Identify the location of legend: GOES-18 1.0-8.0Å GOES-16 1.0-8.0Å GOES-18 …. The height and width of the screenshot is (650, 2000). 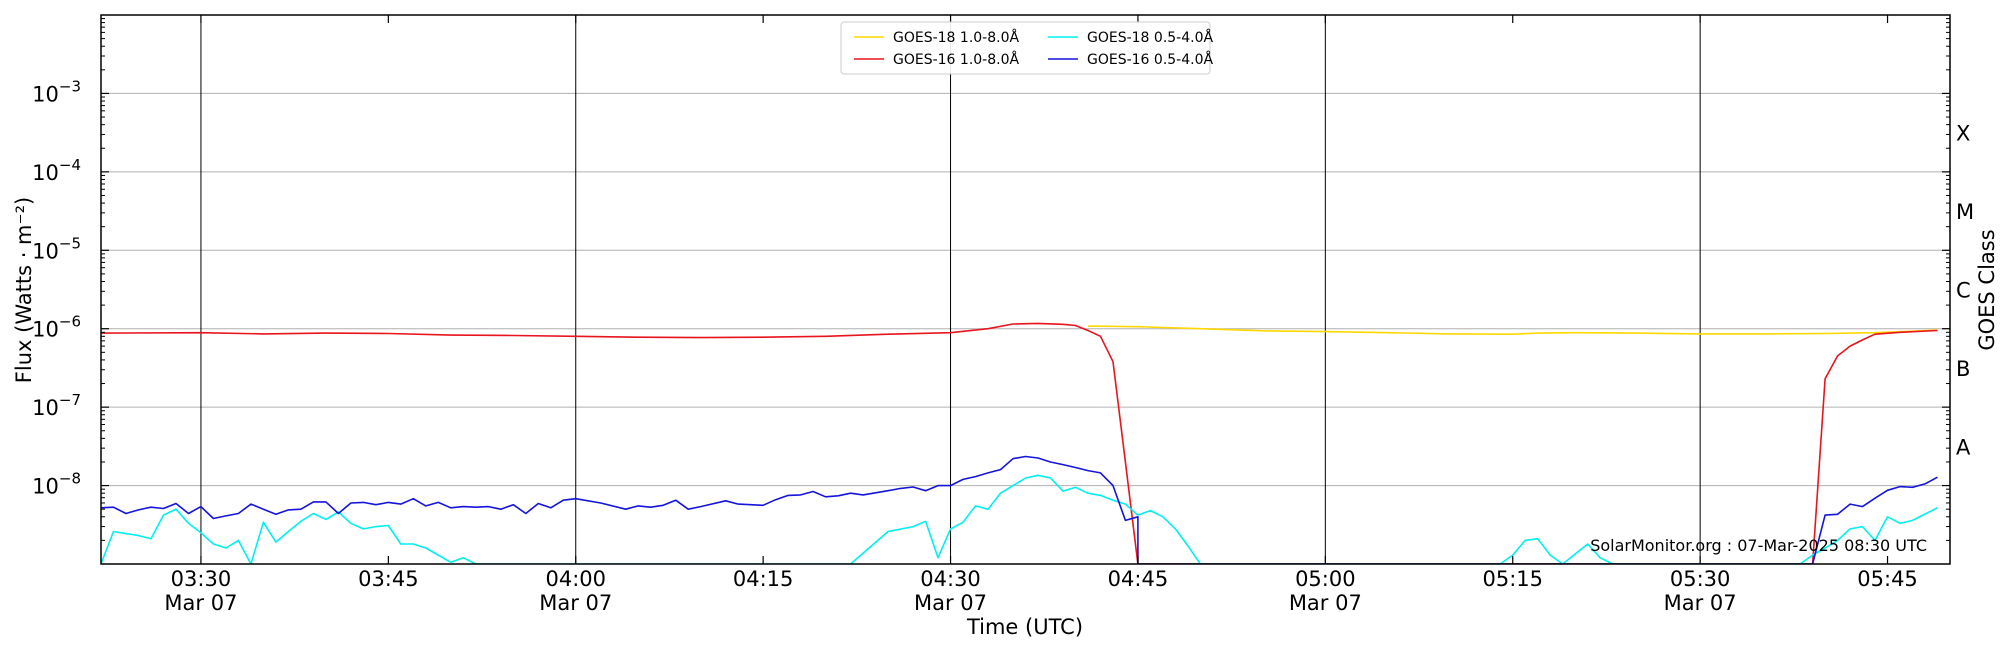
(1026, 48).